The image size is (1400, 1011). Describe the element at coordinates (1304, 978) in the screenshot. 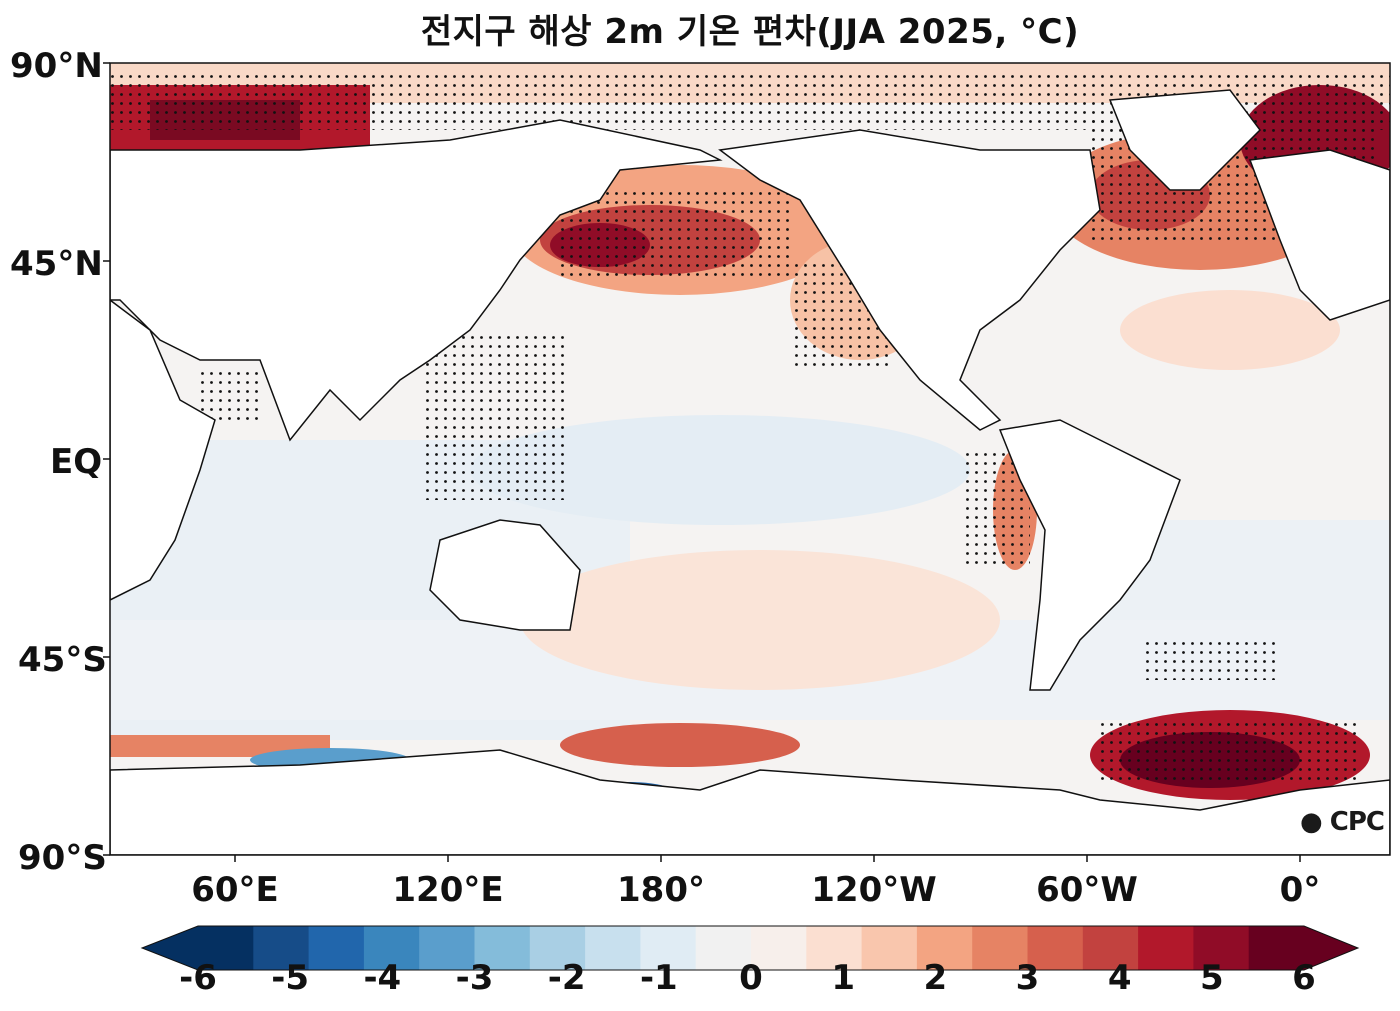

I see `colorbar-tick-label: 6` at that location.